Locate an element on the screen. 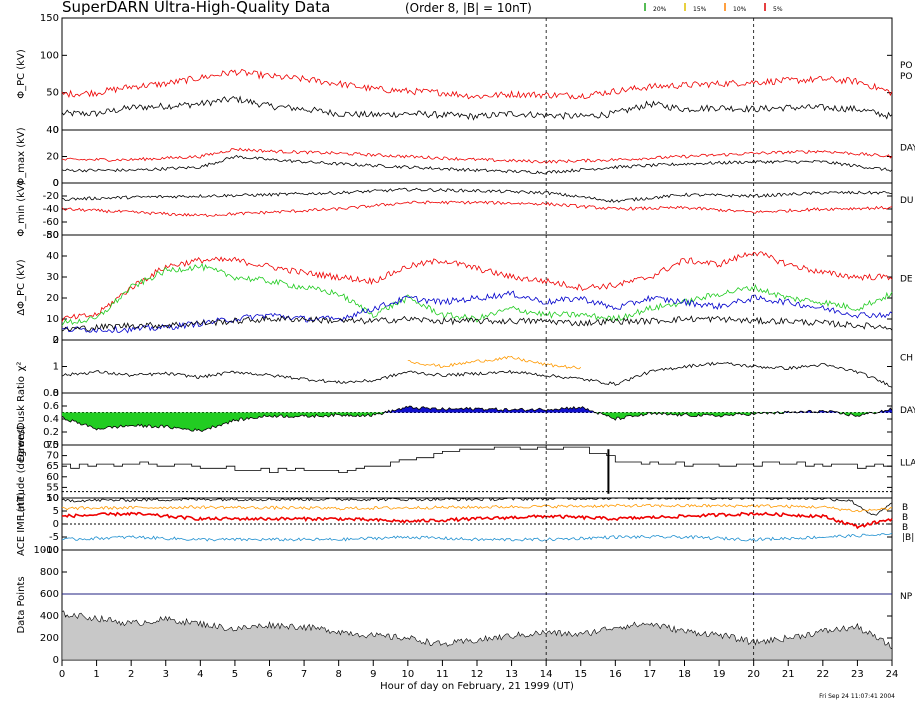  y-tick-label: -5 is located at coordinates (54, 537).